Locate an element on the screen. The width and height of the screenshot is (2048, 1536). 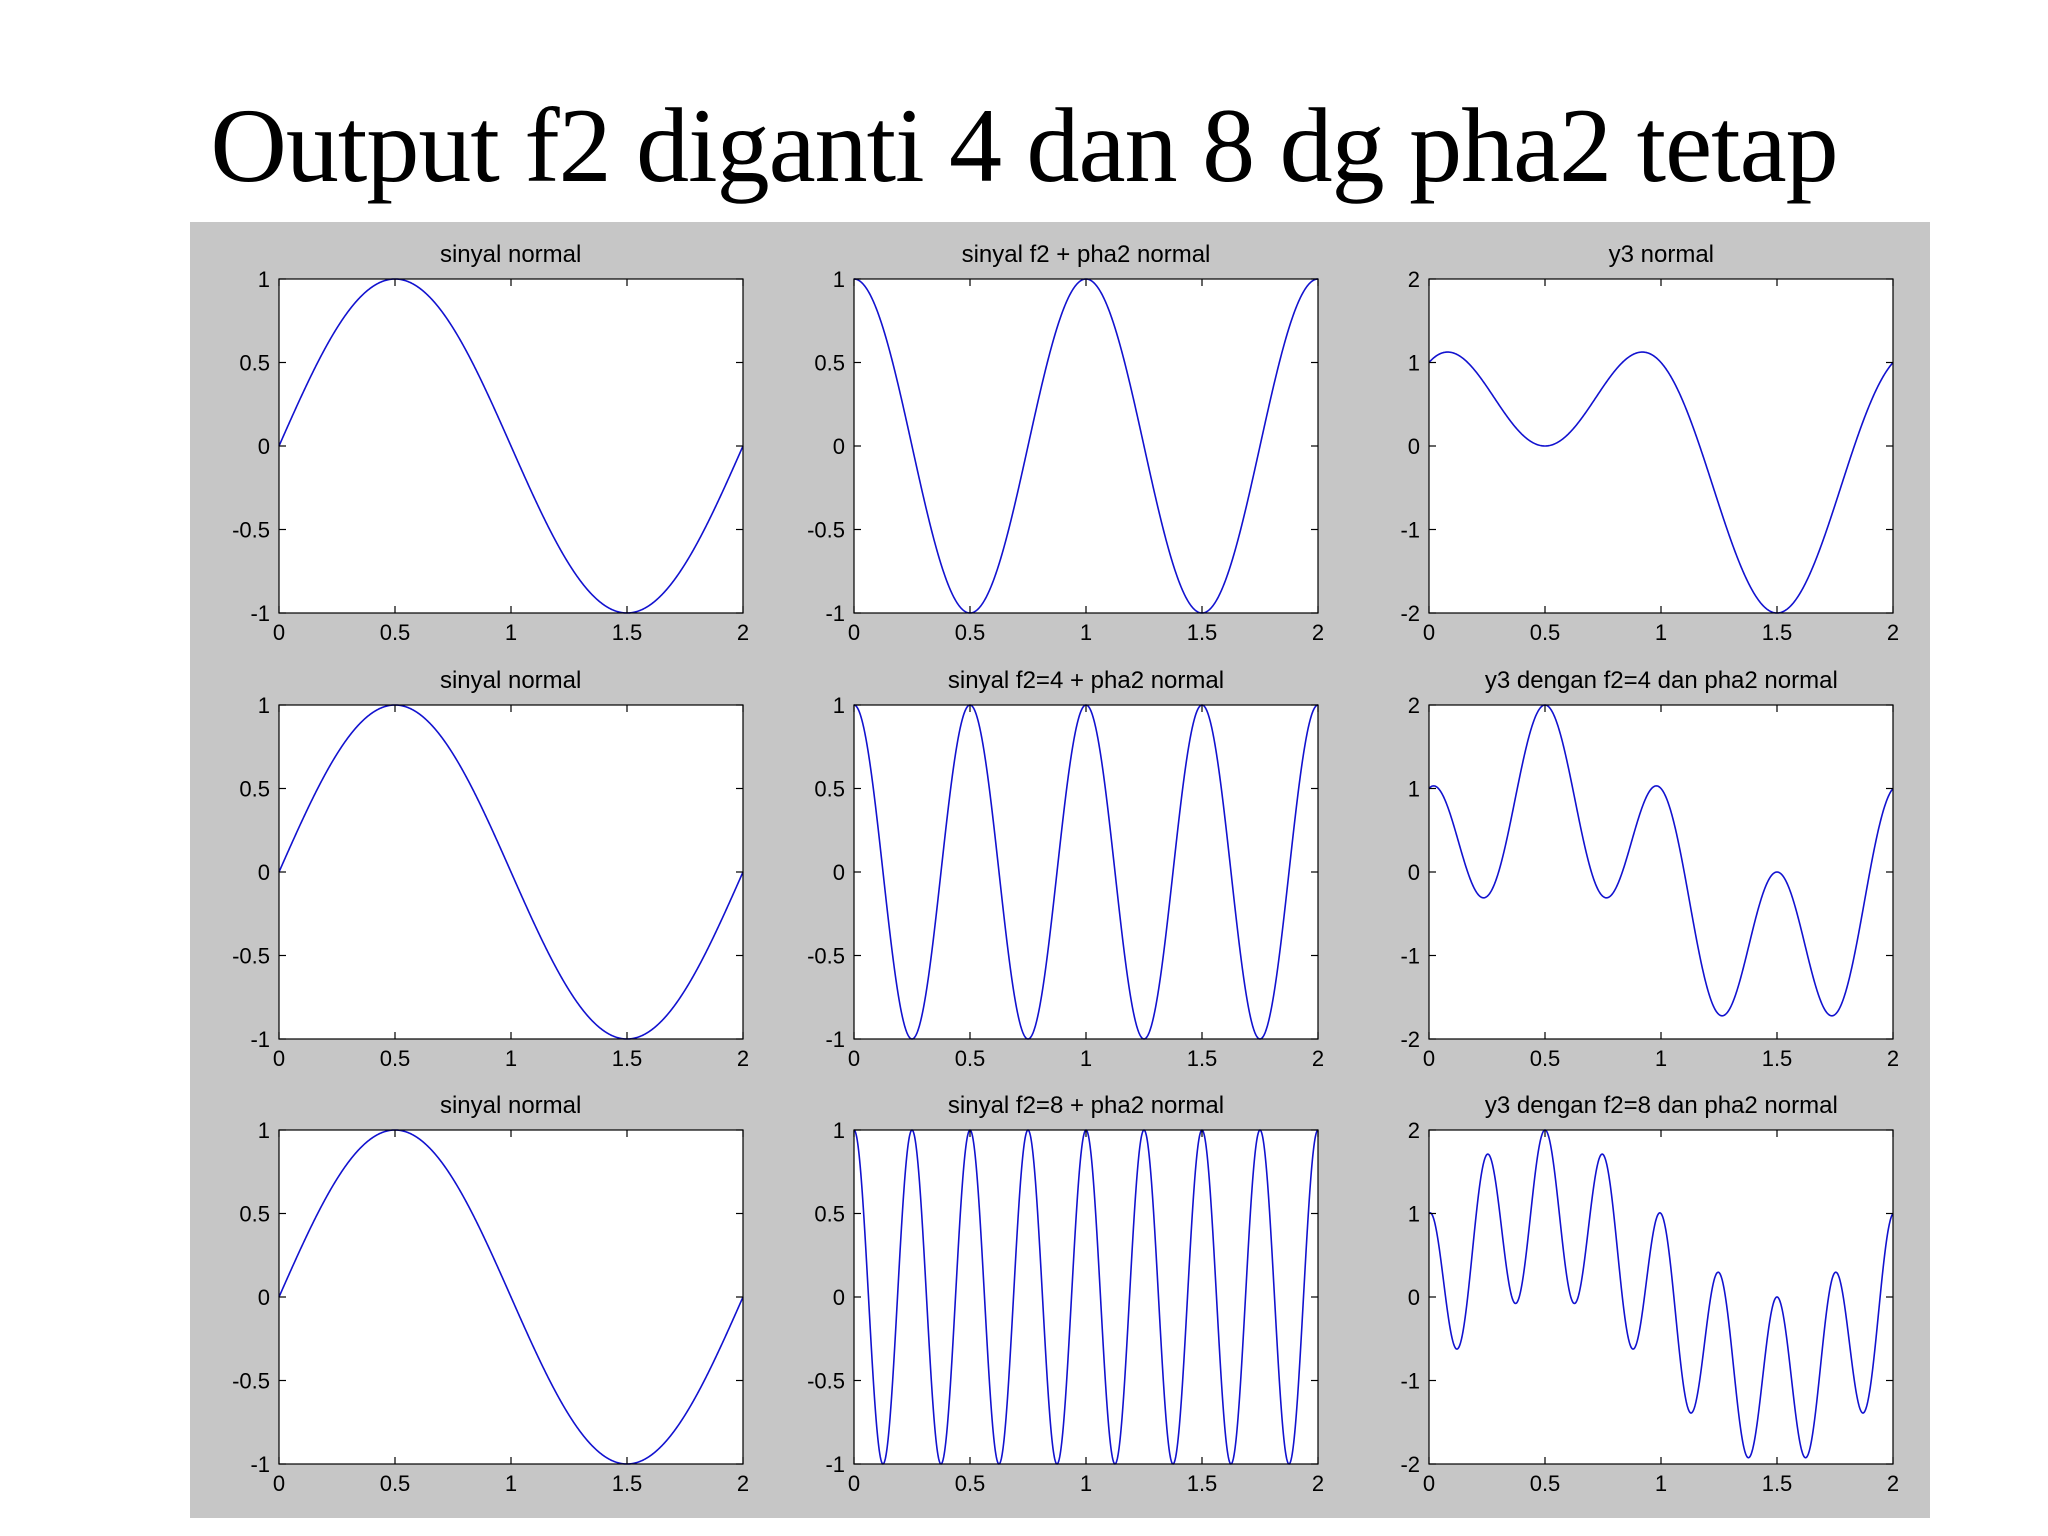
subplot-4: sinyal normal 0 0.5 1 1.5 2 -1 -0.5 0 0.5 1 is located at coordinates (484, 867).